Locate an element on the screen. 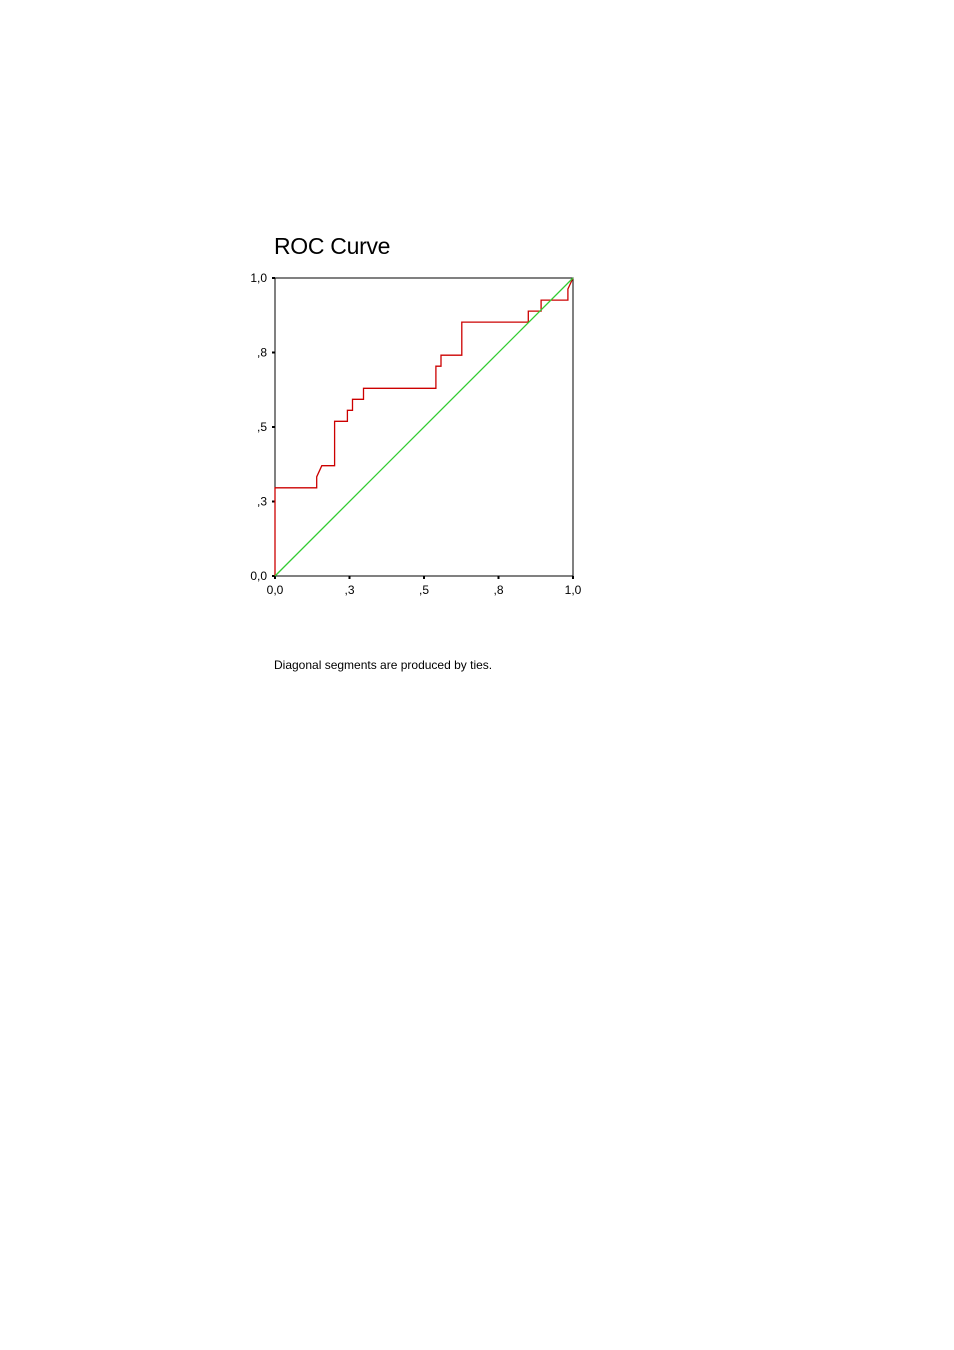  y-tick-label: ,8 is located at coordinates (262, 353).